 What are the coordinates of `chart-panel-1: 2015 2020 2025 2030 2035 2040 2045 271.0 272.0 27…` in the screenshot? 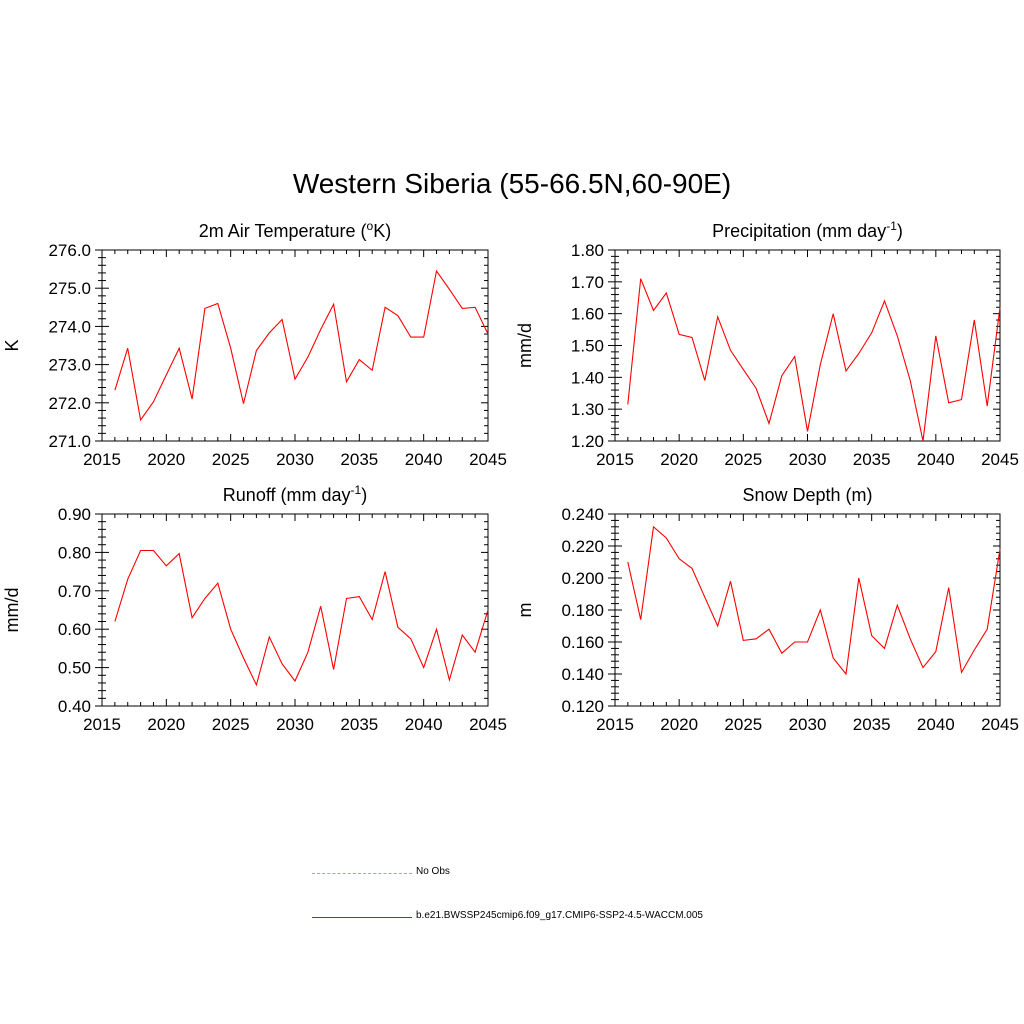 It's located at (254, 344).